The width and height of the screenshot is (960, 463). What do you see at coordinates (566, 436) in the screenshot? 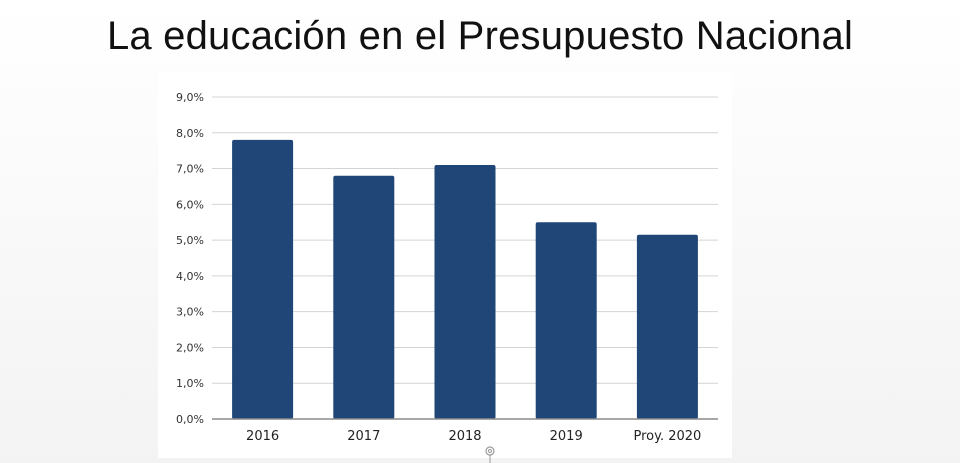
I see `x-tick-label: 2019` at bounding box center [566, 436].